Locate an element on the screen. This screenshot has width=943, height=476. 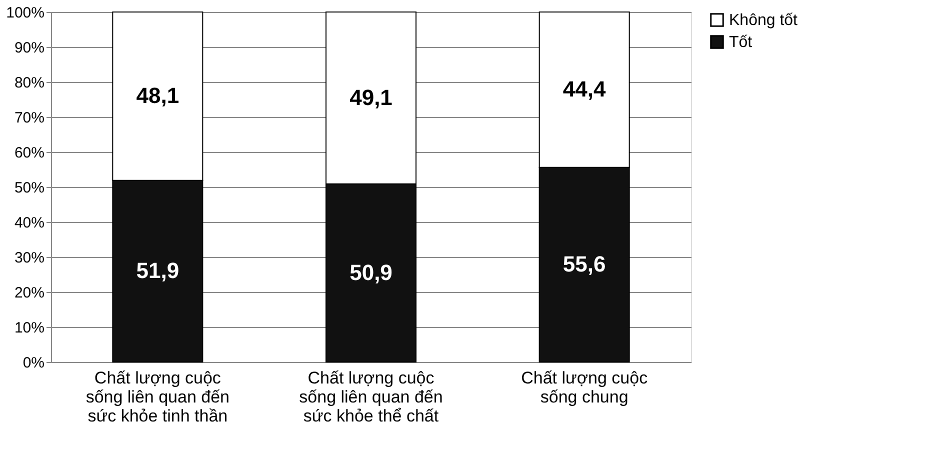
y-tick-label: 0% is located at coordinates (33, 363).